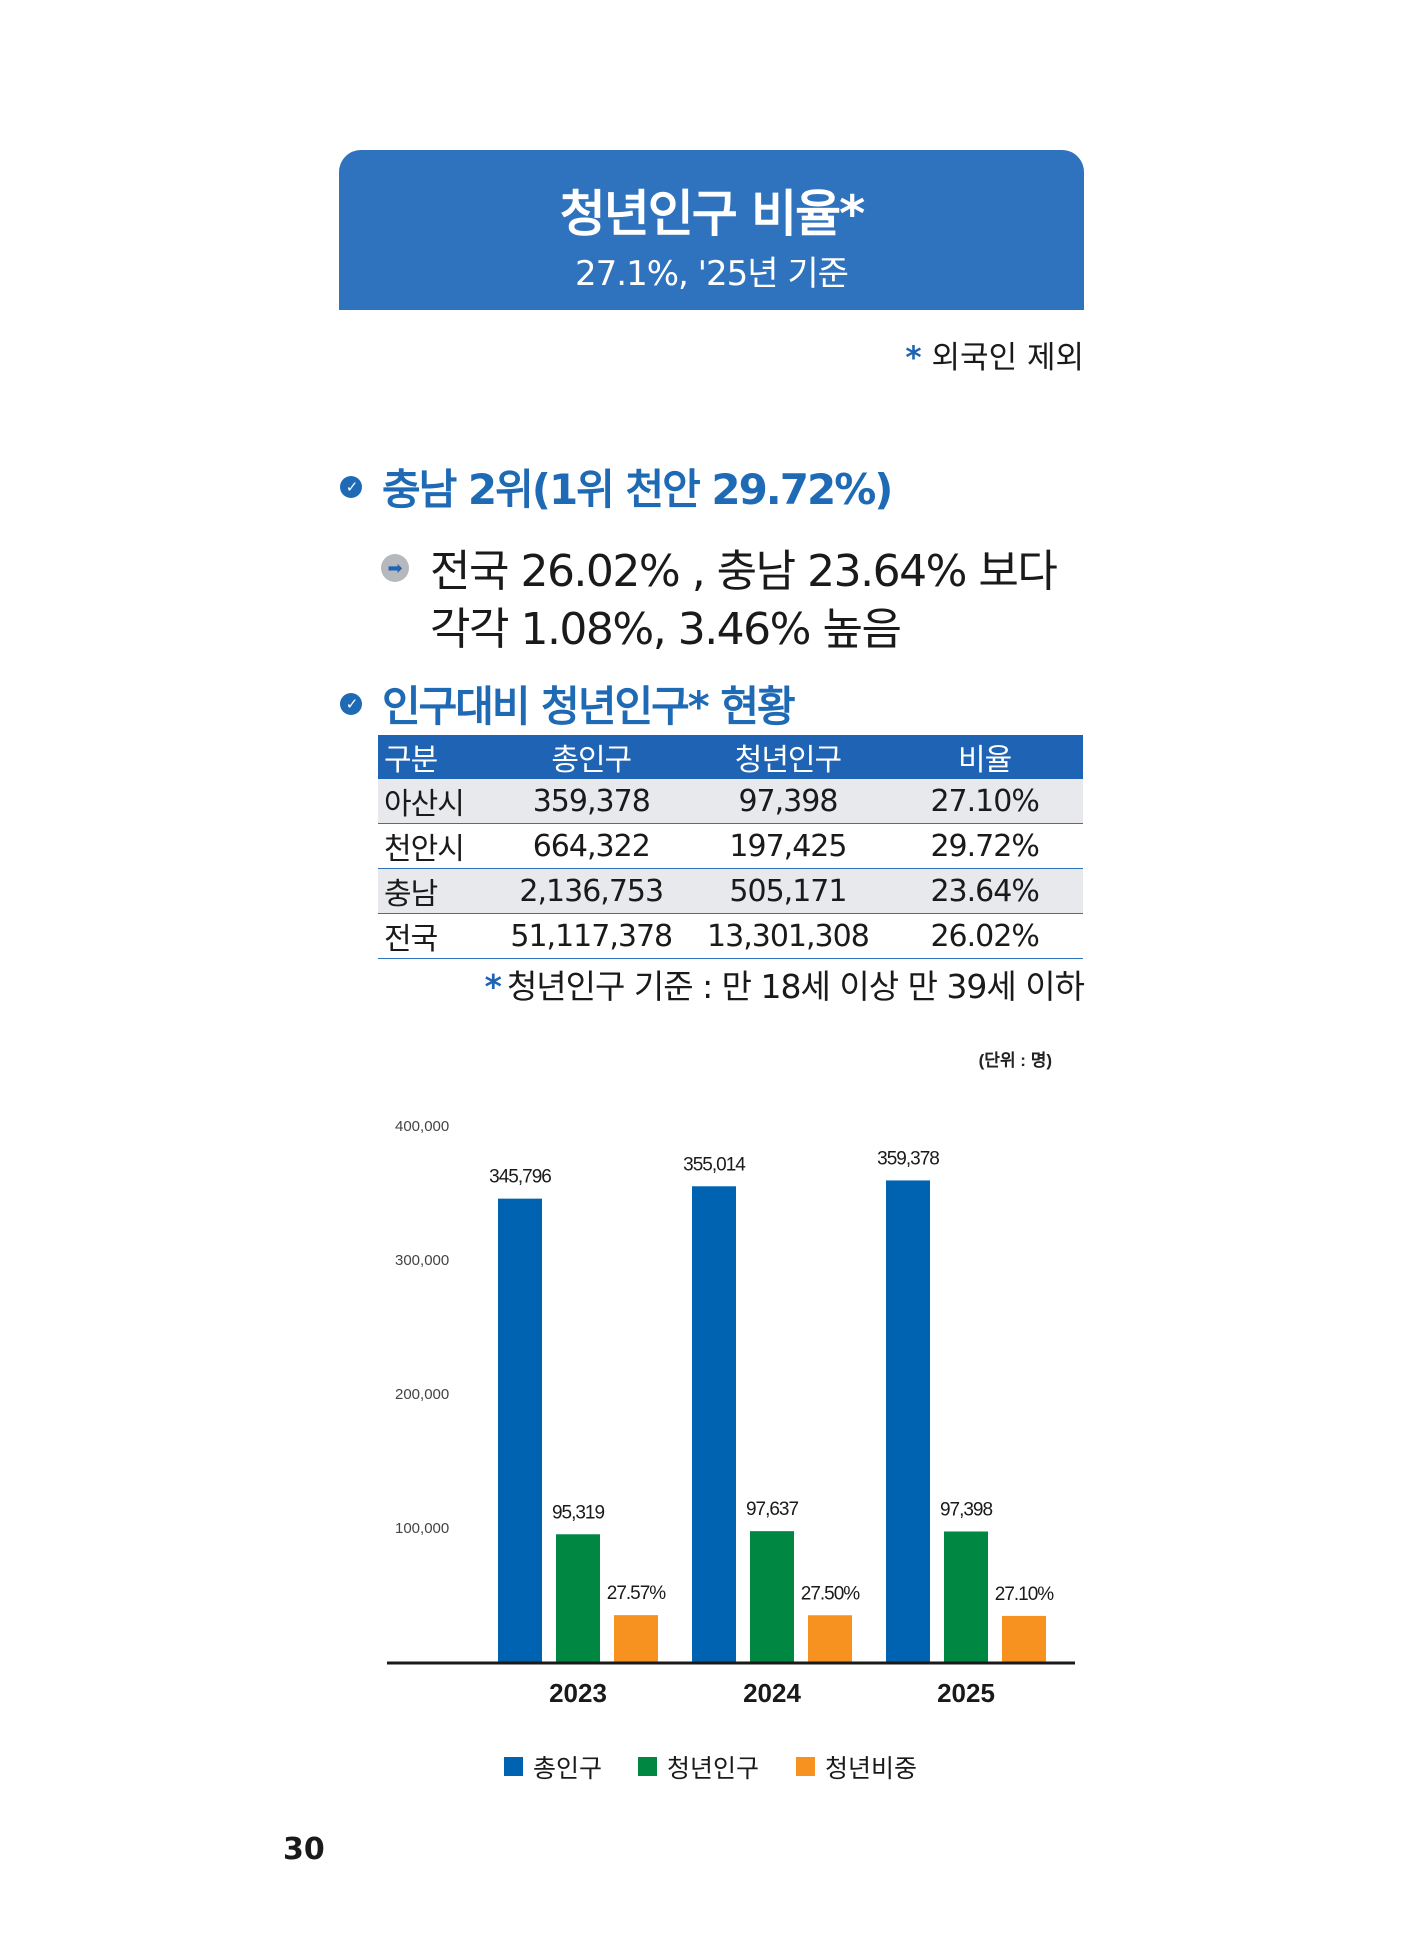 This screenshot has width=1417, height=1950. What do you see at coordinates (908, 1158) in the screenshot?
I see `data-label: 359,378` at bounding box center [908, 1158].